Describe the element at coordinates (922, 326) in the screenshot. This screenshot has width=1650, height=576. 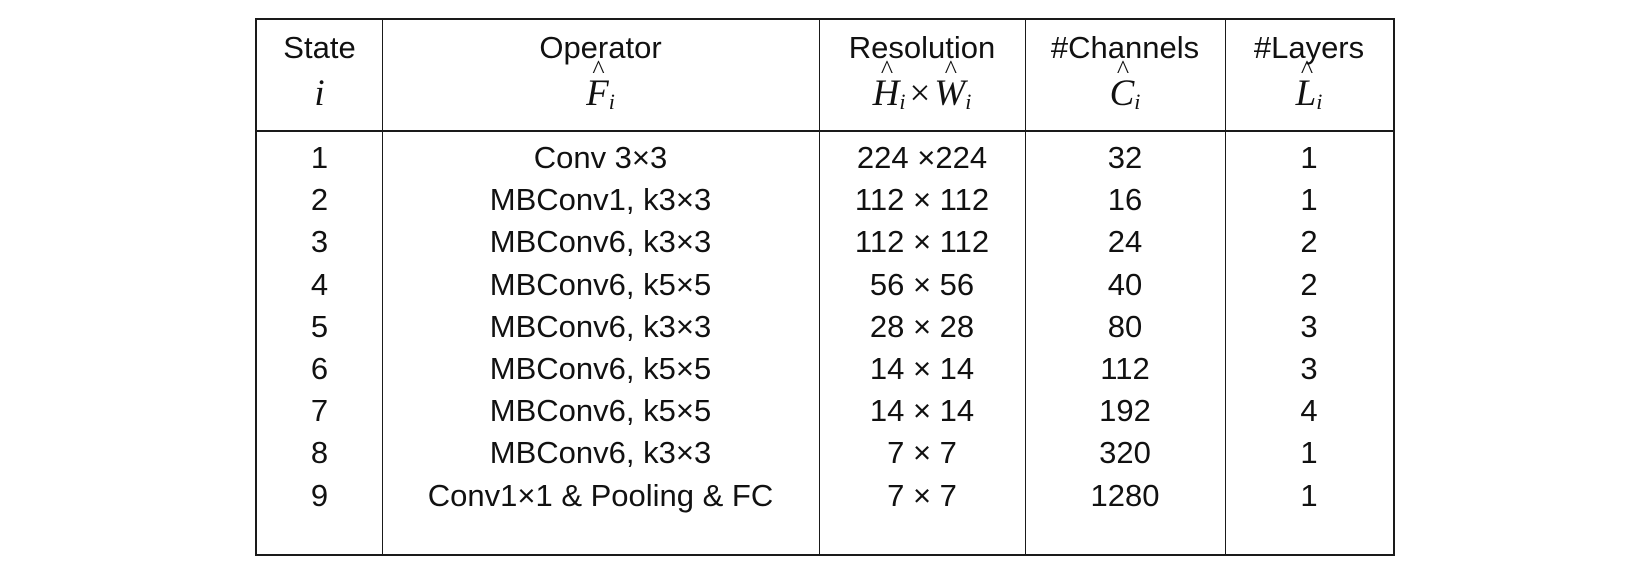
I see `resolution-cell: 28 × 28` at that location.